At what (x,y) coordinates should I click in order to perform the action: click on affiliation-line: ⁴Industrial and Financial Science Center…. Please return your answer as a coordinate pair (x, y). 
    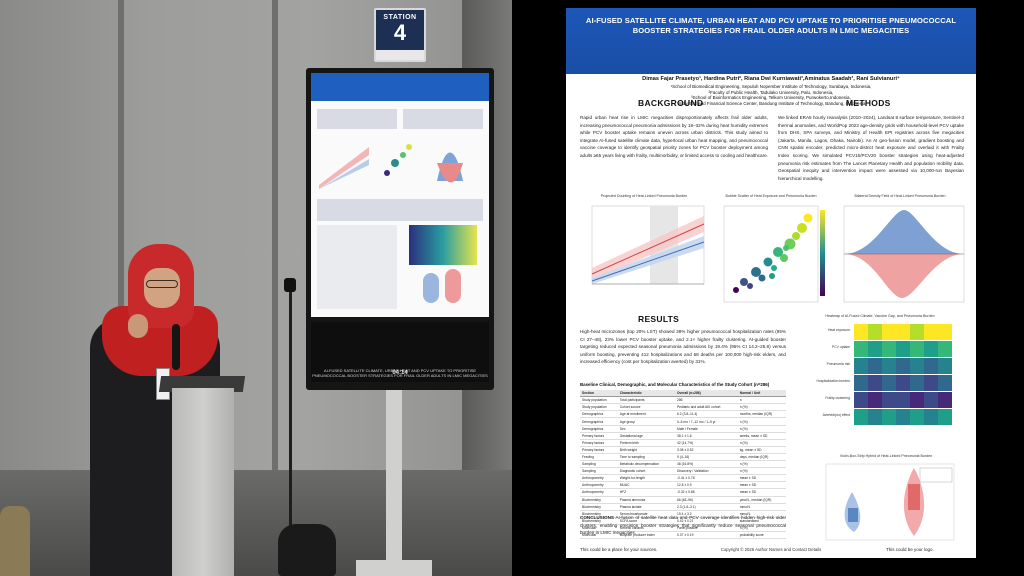
    Looking at the image, I should click on (771, 103).